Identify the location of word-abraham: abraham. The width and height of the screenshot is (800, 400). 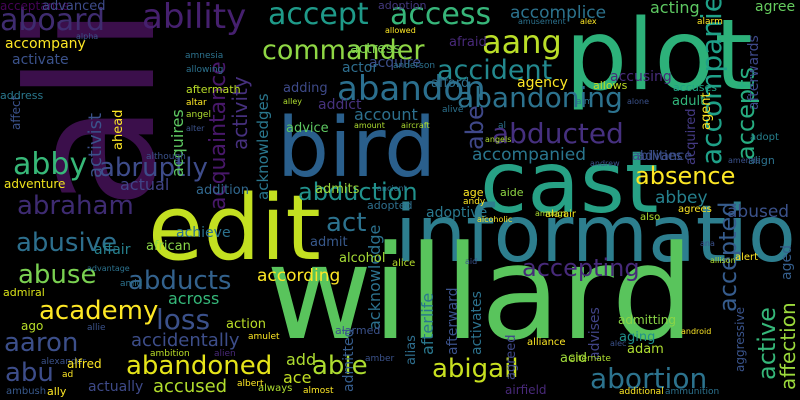
(75, 206).